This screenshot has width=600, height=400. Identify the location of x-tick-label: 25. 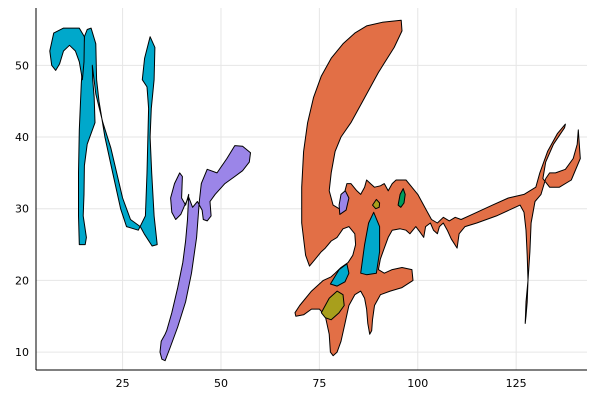
(123, 383).